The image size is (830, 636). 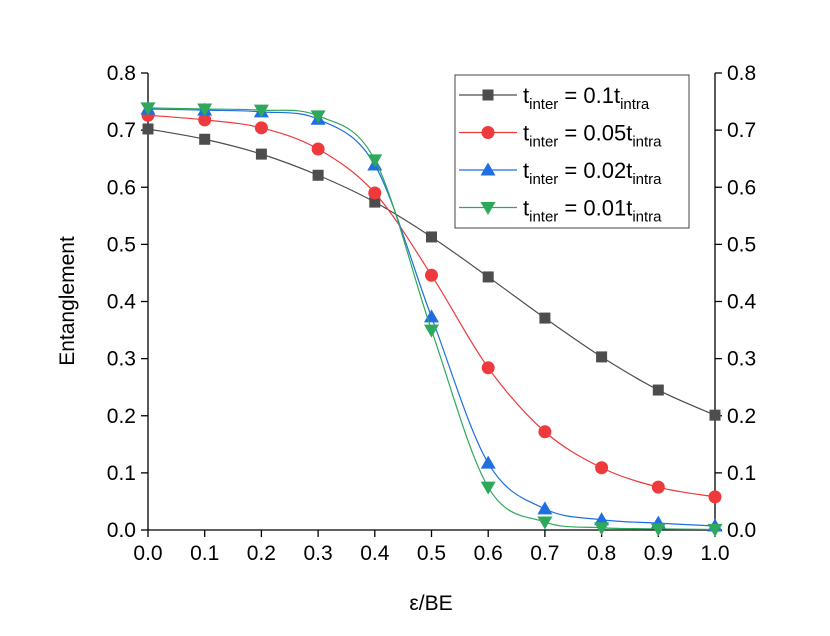 I want to click on y-tick-label-right: 0.8, so click(x=741, y=73).